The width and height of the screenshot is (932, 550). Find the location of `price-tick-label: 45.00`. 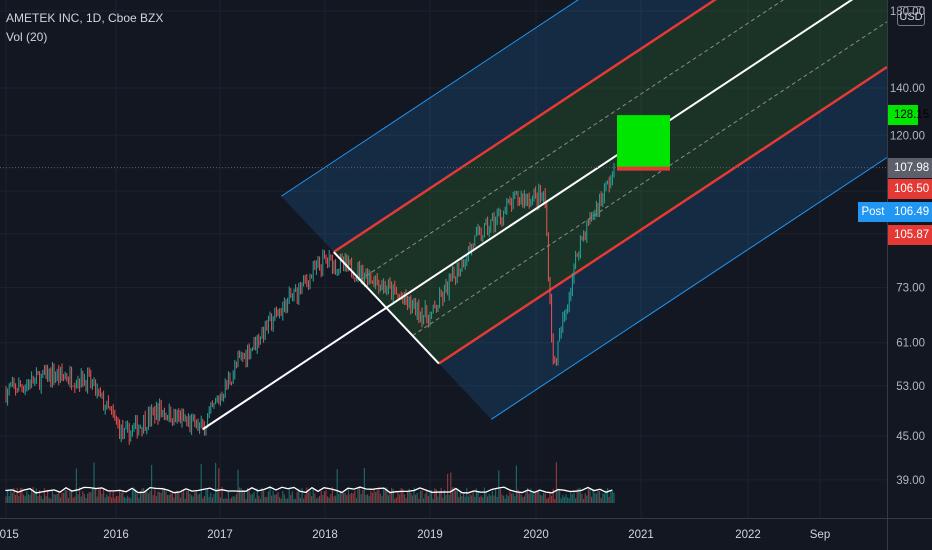

price-tick-label: 45.00 is located at coordinates (910, 437).